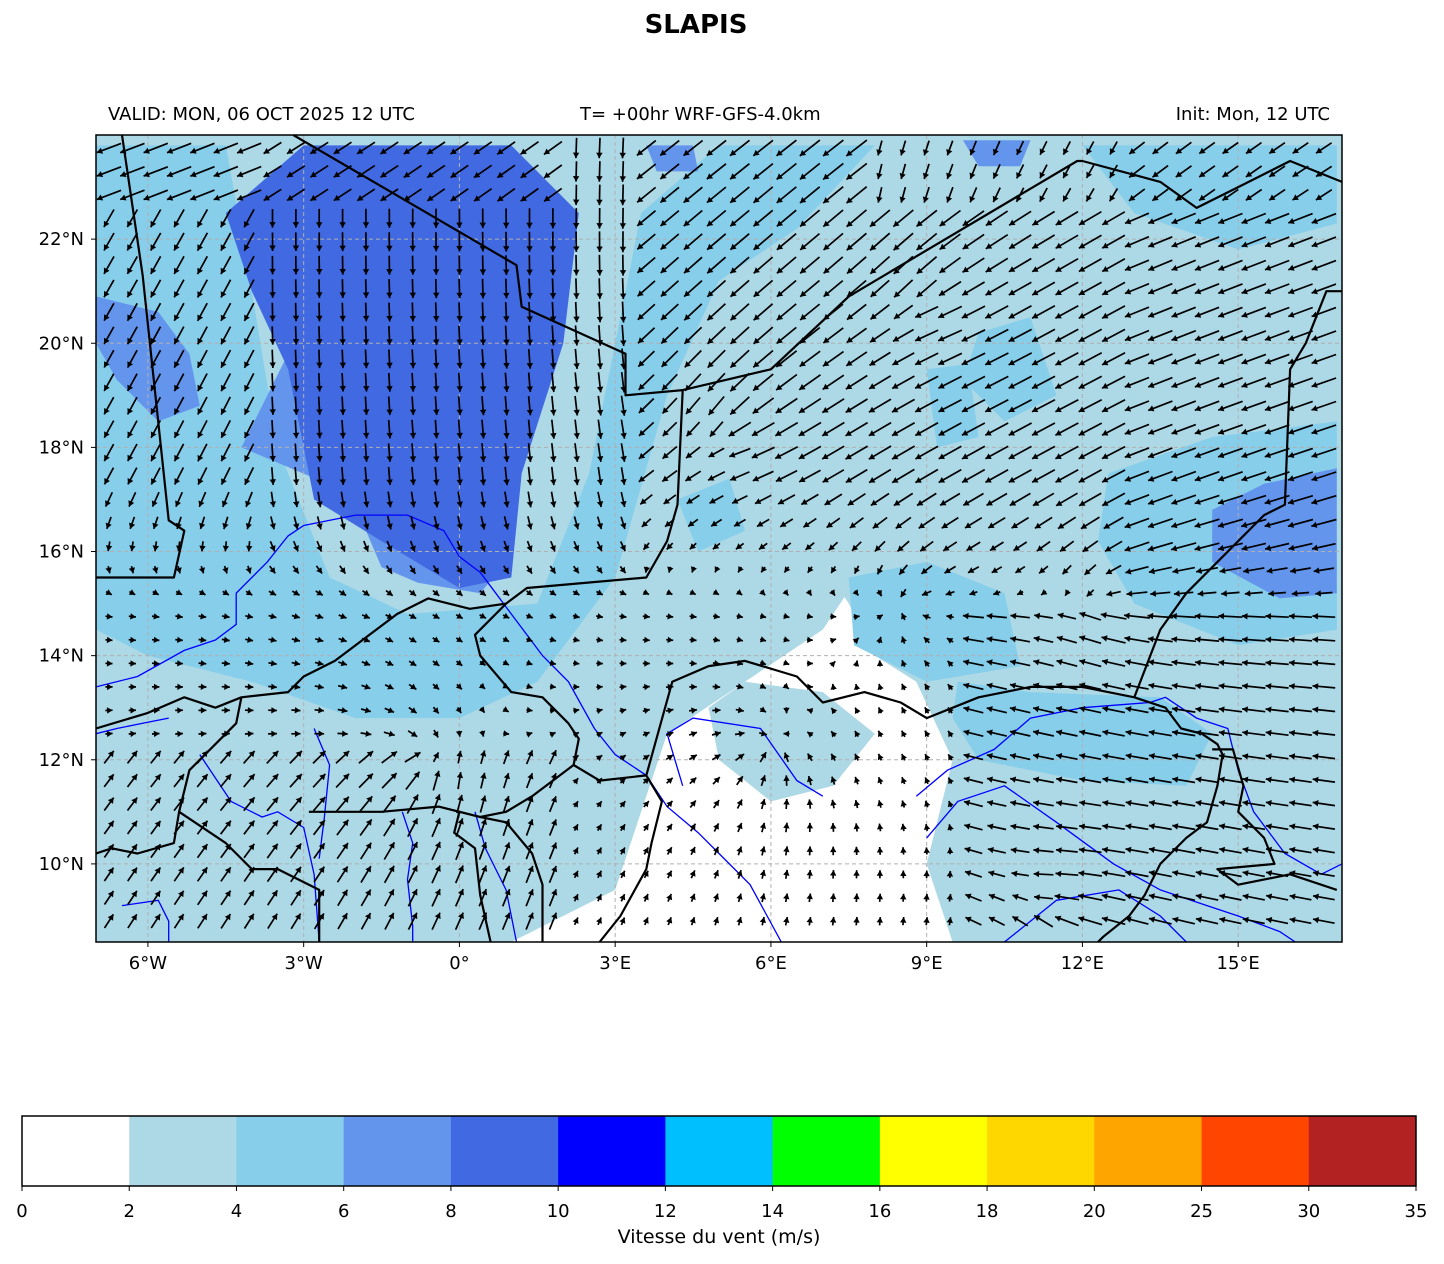 The image size is (1444, 1264). What do you see at coordinates (290, 1151) in the screenshot?
I see `colorbar-swatch` at bounding box center [290, 1151].